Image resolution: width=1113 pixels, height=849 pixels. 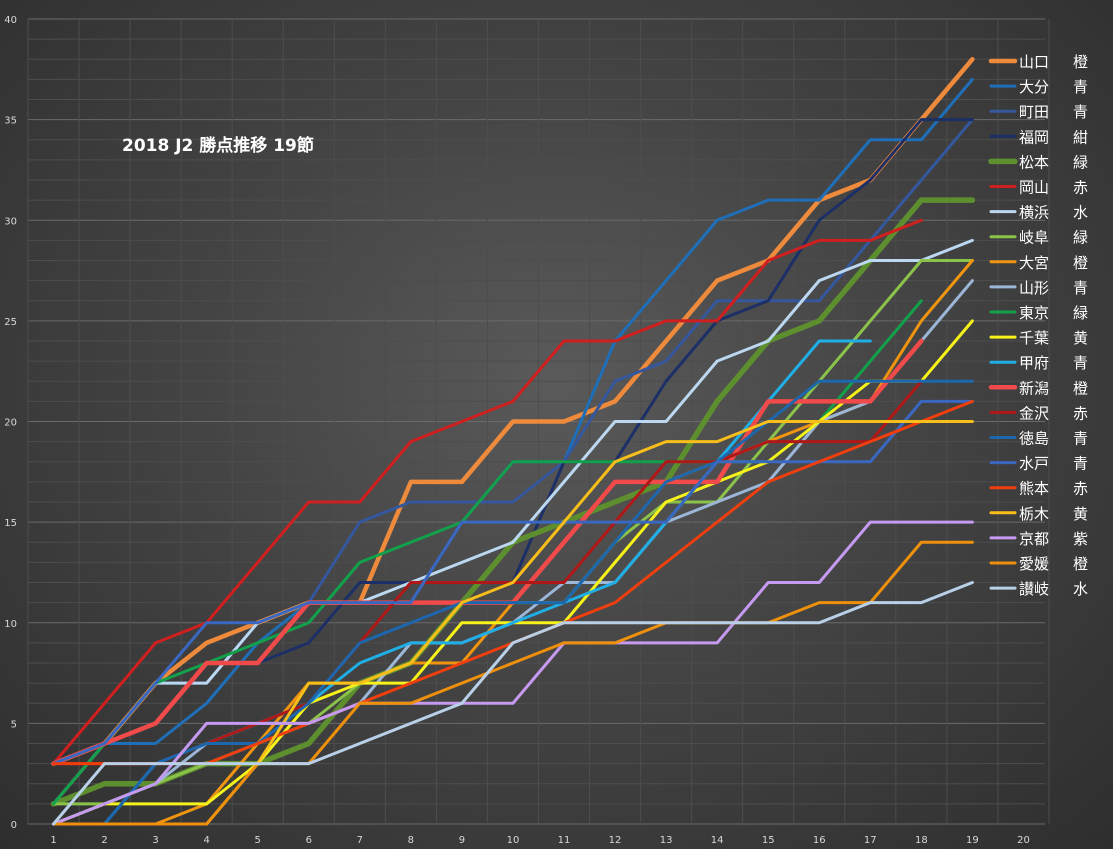 What do you see at coordinates (1034, 288) in the screenshot?
I see `legend-label: 山形` at bounding box center [1034, 288].